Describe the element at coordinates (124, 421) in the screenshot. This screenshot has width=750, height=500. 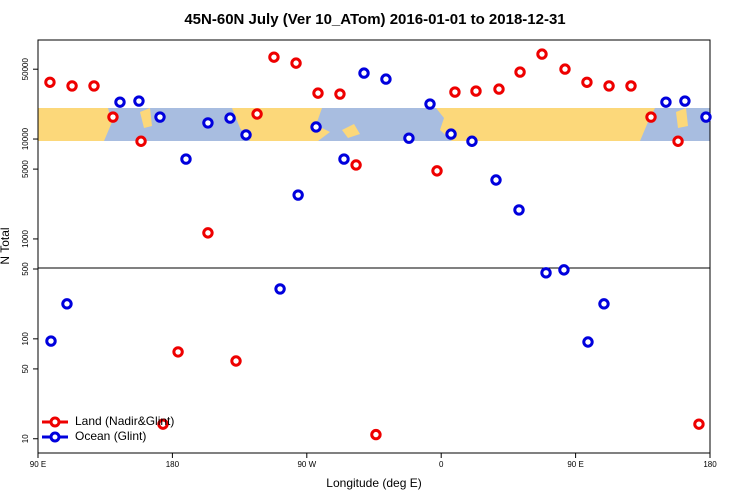
I see `legend-label: Land (Nadir&Glint)` at that location.